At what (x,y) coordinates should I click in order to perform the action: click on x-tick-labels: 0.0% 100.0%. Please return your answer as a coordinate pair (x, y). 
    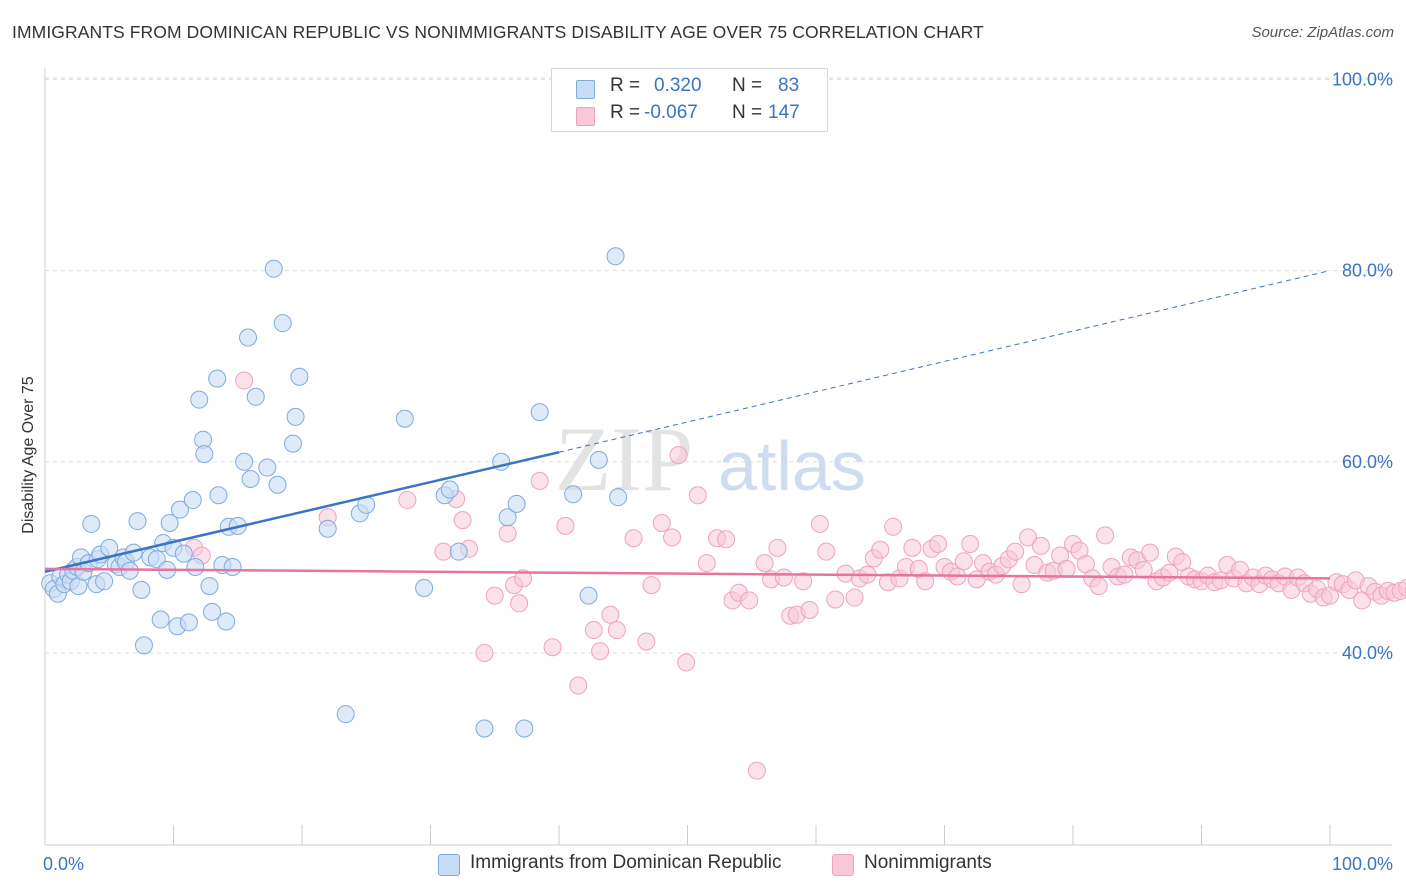
    Looking at the image, I should click on (718, 864).